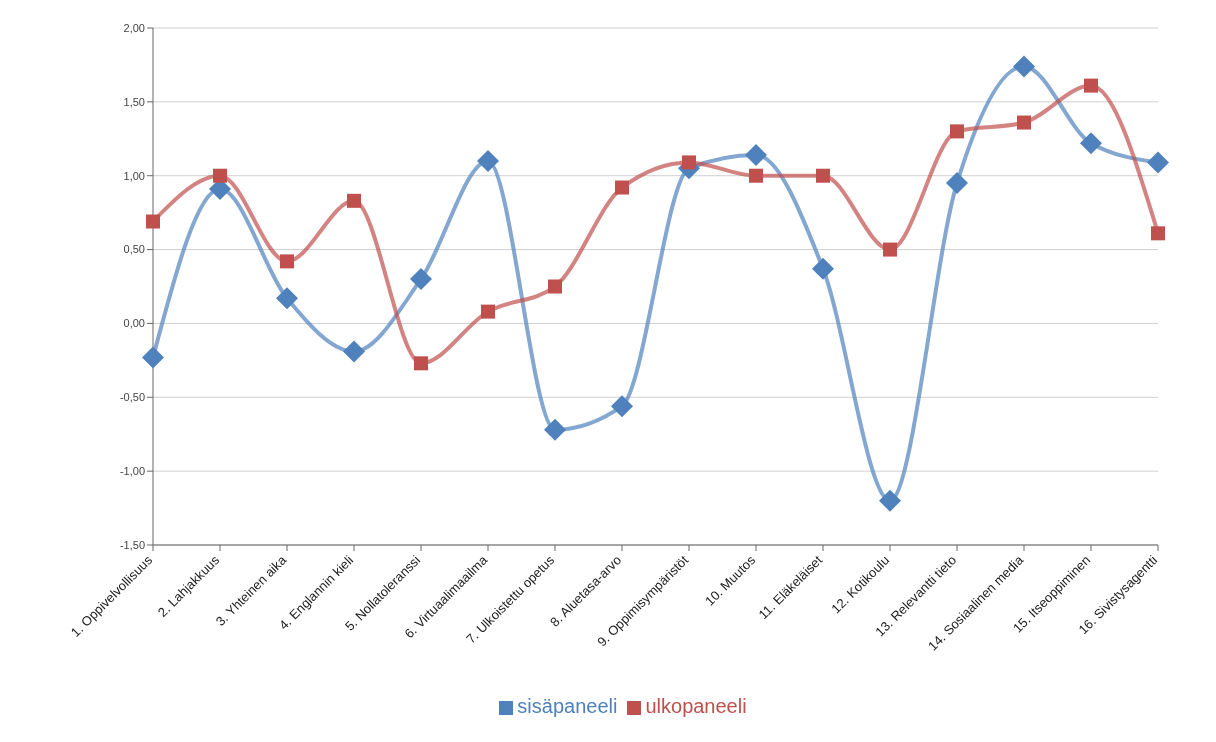 This screenshot has height=742, width=1216. Describe the element at coordinates (132, 397) in the screenshot. I see `y-tick-label: -0,50` at that location.